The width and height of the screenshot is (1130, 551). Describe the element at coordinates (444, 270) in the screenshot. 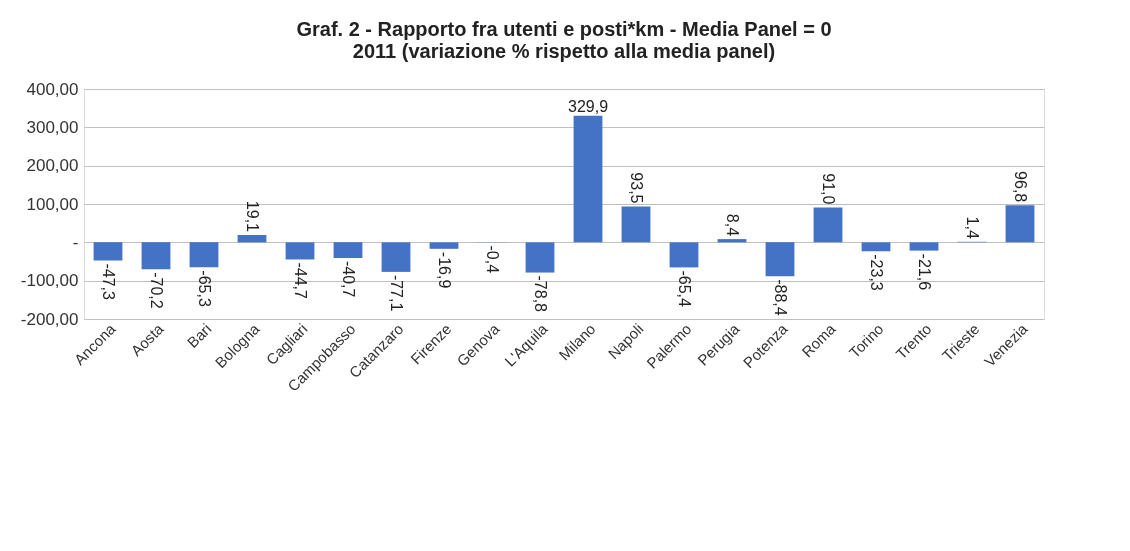

I see `data-label: -16,9` at that location.